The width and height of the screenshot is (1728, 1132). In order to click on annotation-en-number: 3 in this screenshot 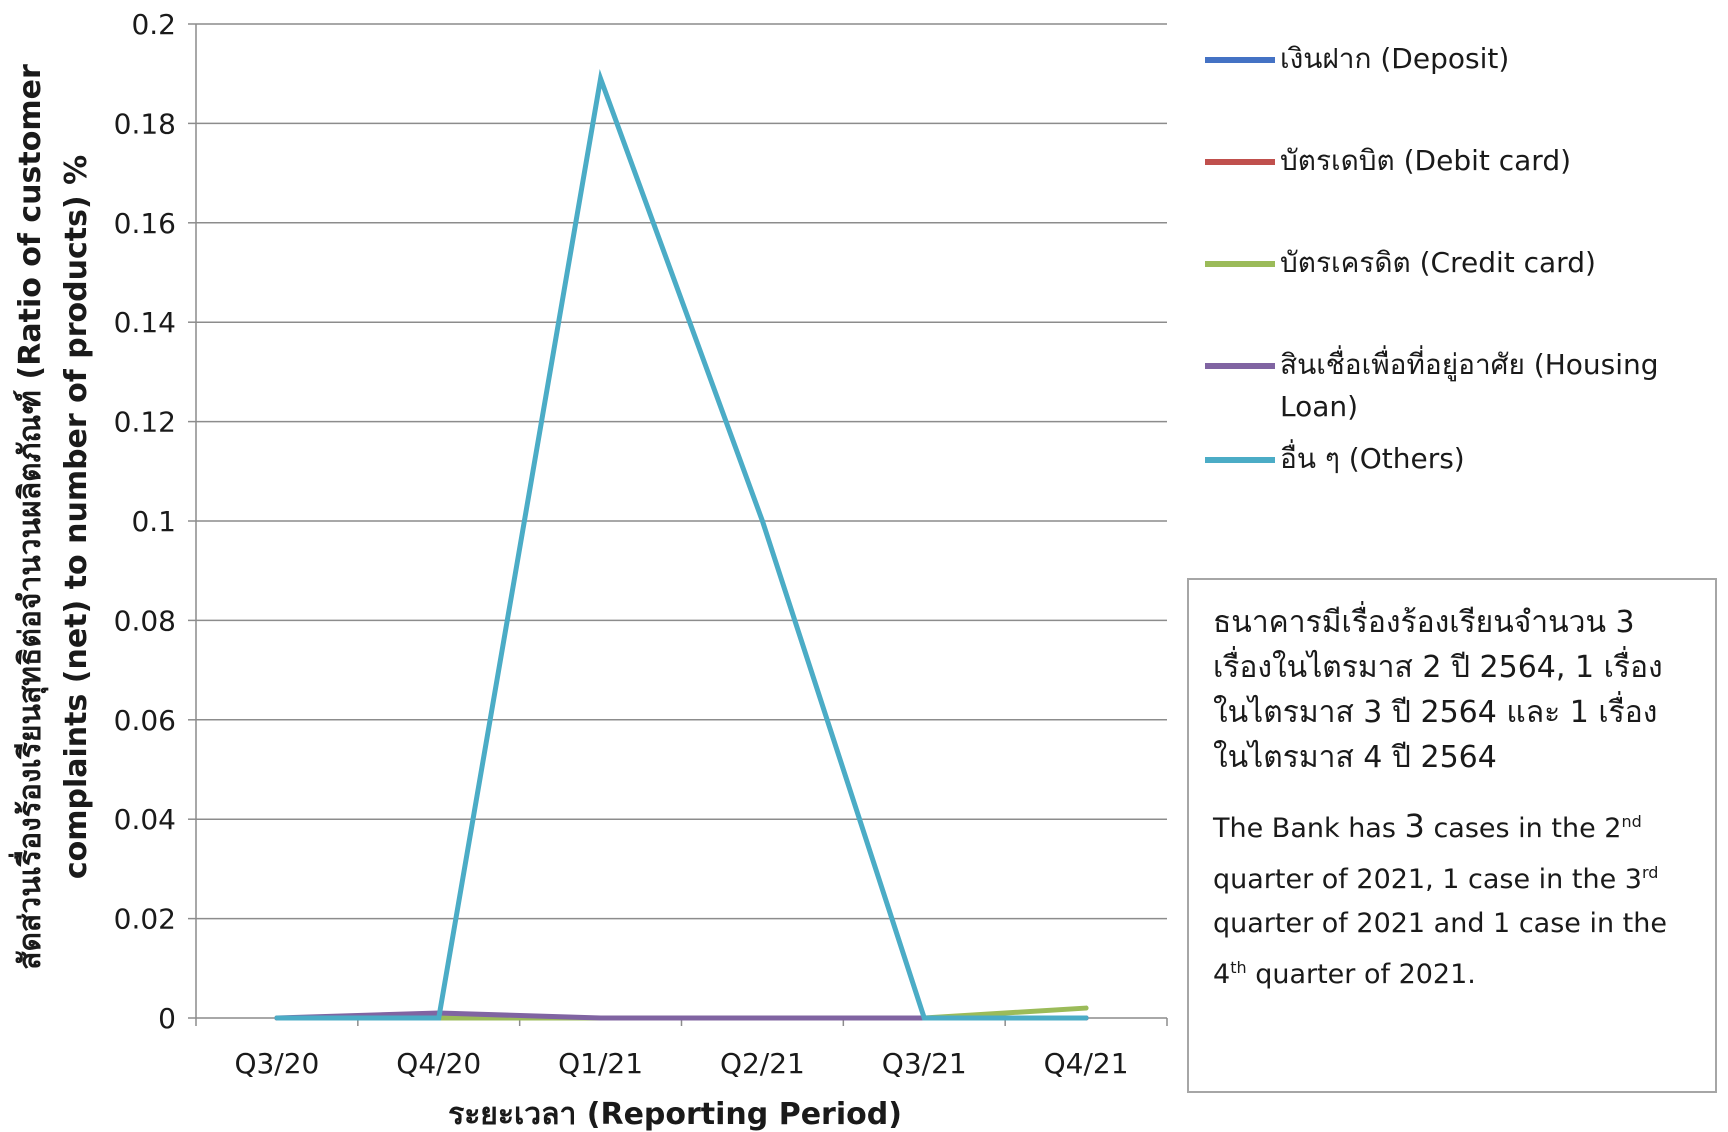, I will do `click(1414, 826)`.